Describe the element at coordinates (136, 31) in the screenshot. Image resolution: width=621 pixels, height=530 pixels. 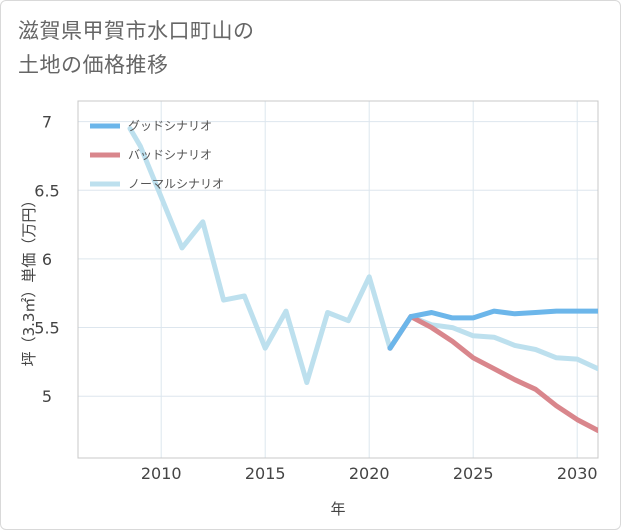
I see `chart-title-line-1: 滋賀県甲賀市水口町山の` at that location.